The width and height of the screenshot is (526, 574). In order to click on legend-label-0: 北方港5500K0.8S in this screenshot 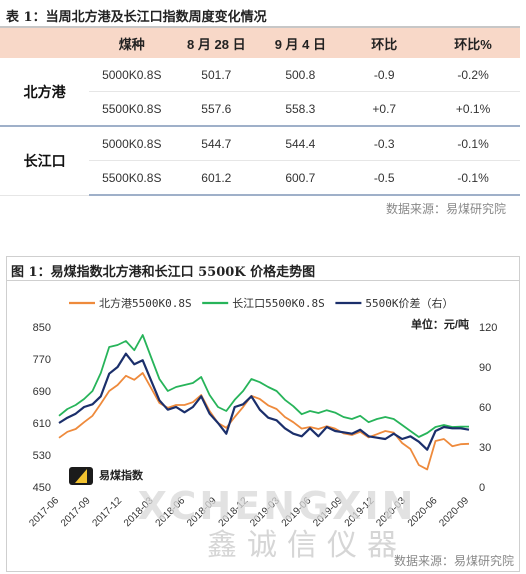, I will do `click(145, 303)`.